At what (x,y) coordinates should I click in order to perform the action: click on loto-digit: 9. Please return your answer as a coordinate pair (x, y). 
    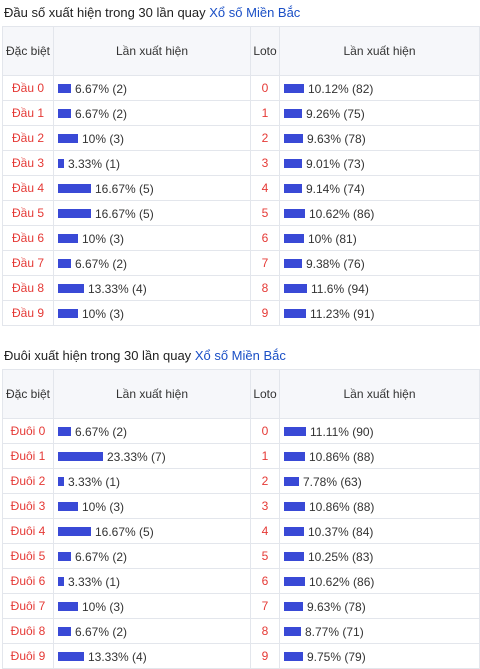
    Looking at the image, I should click on (265, 656).